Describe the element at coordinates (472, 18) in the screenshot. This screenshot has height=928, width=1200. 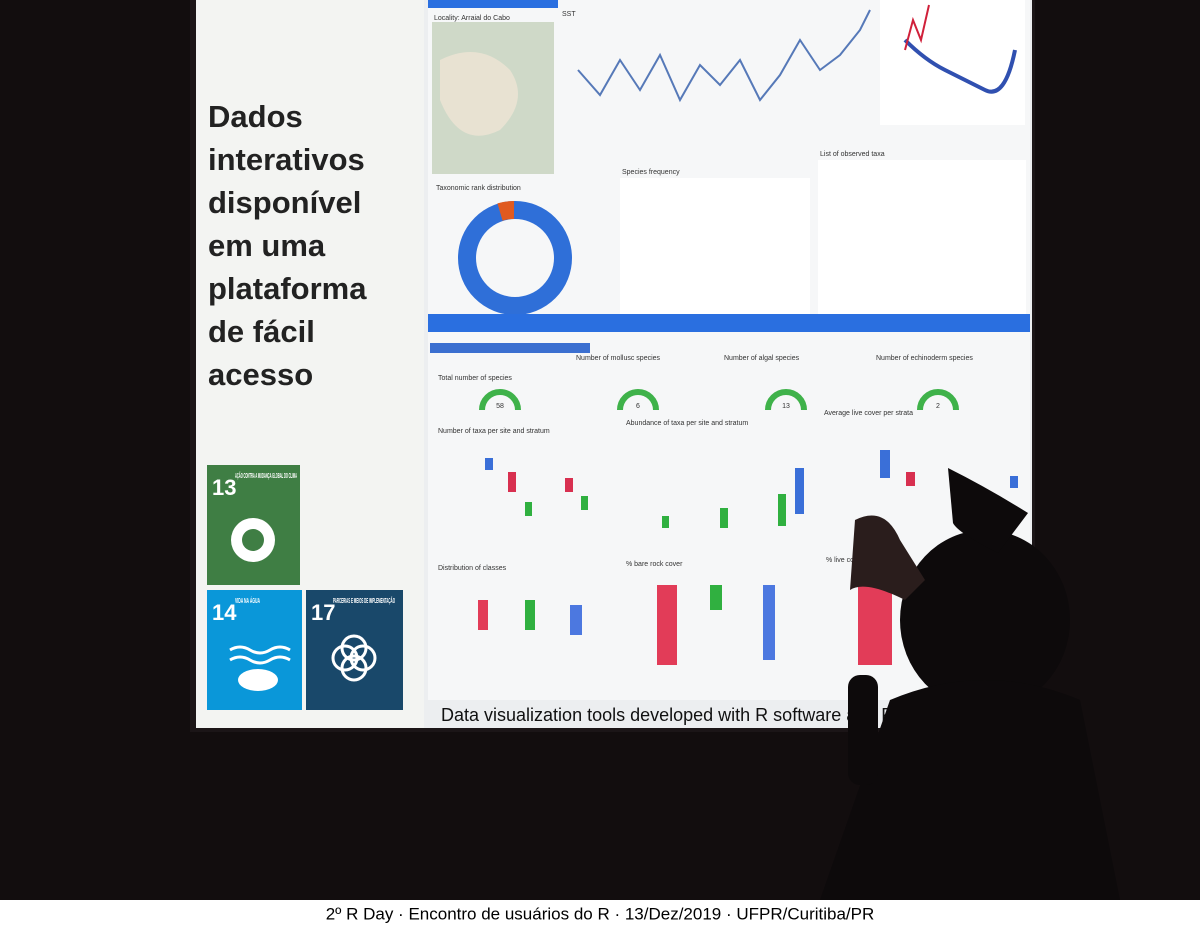
I see `panel-title: Locality: Arraial do Cabo` at that location.